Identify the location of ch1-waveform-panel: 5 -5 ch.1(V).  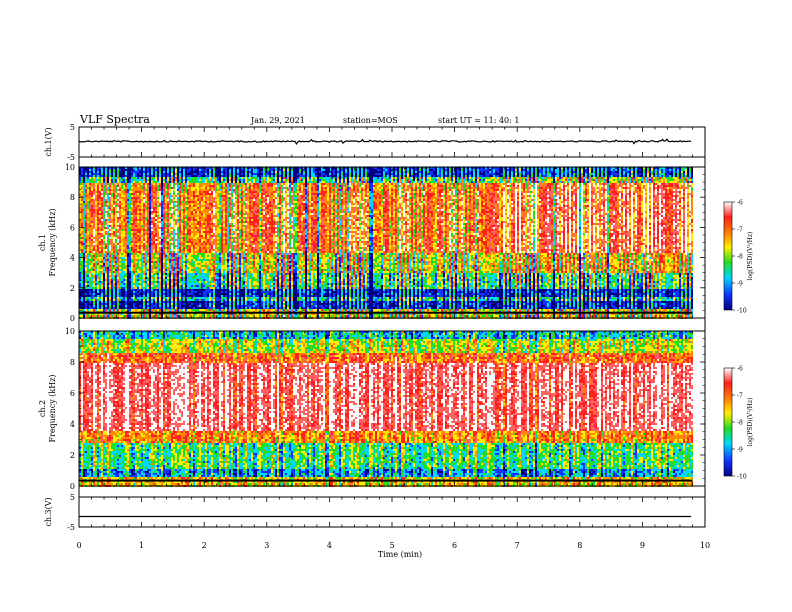
(374, 142).